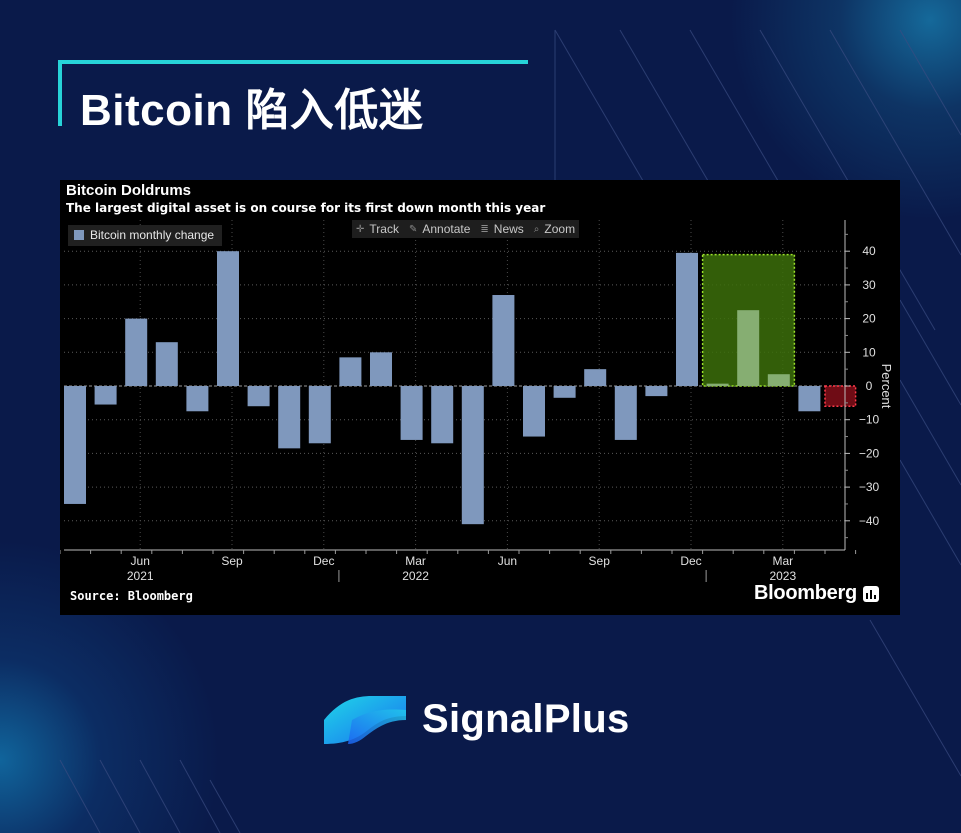 This screenshot has height=833, width=961. Describe the element at coordinates (805, 593) in the screenshot. I see `bloomberg-wordmark: Bloomberg` at that location.